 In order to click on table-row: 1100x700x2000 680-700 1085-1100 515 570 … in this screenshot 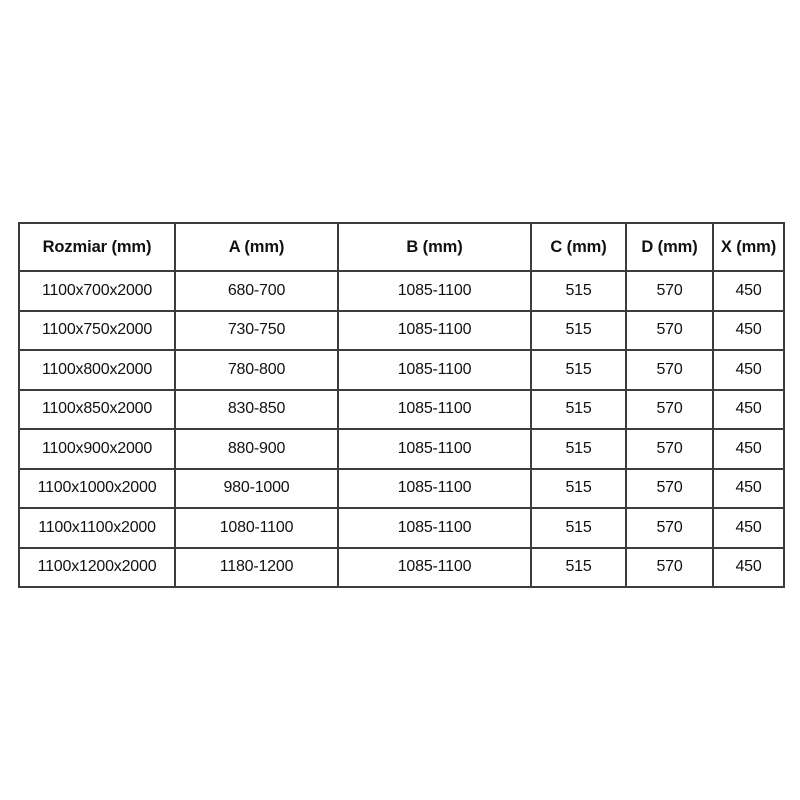, I will do `click(401, 291)`.